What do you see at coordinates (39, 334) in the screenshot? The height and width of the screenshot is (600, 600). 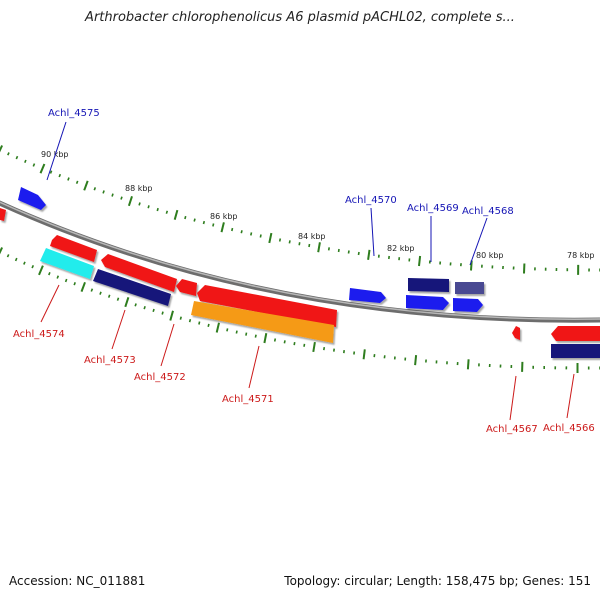 I see `label-achl-4574: Achl_4574` at bounding box center [39, 334].